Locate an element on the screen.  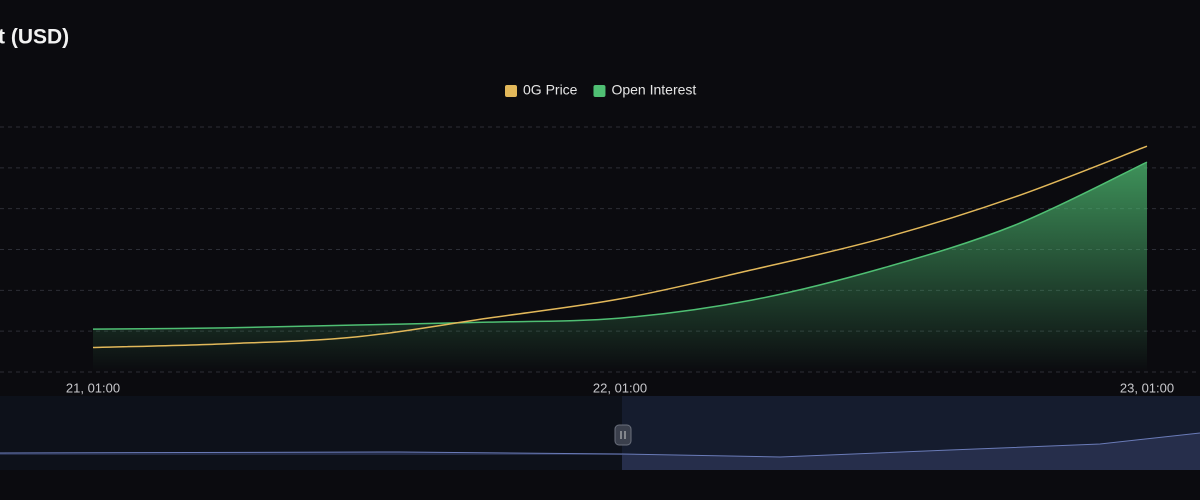
slider-line is located at coordinates (600, 445).